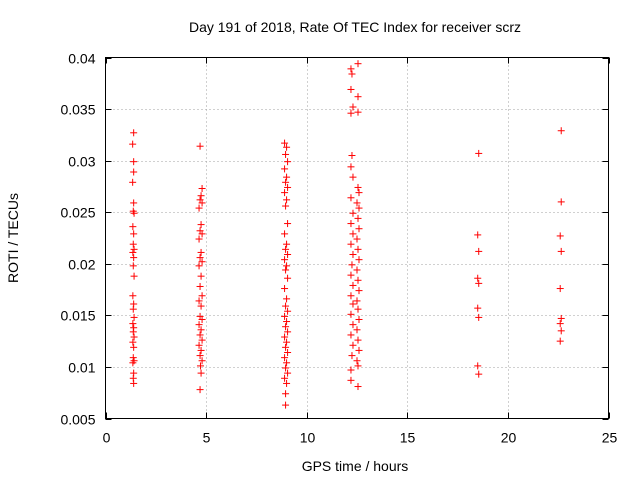  I want to click on x-tick-label: 0, so click(107, 438).